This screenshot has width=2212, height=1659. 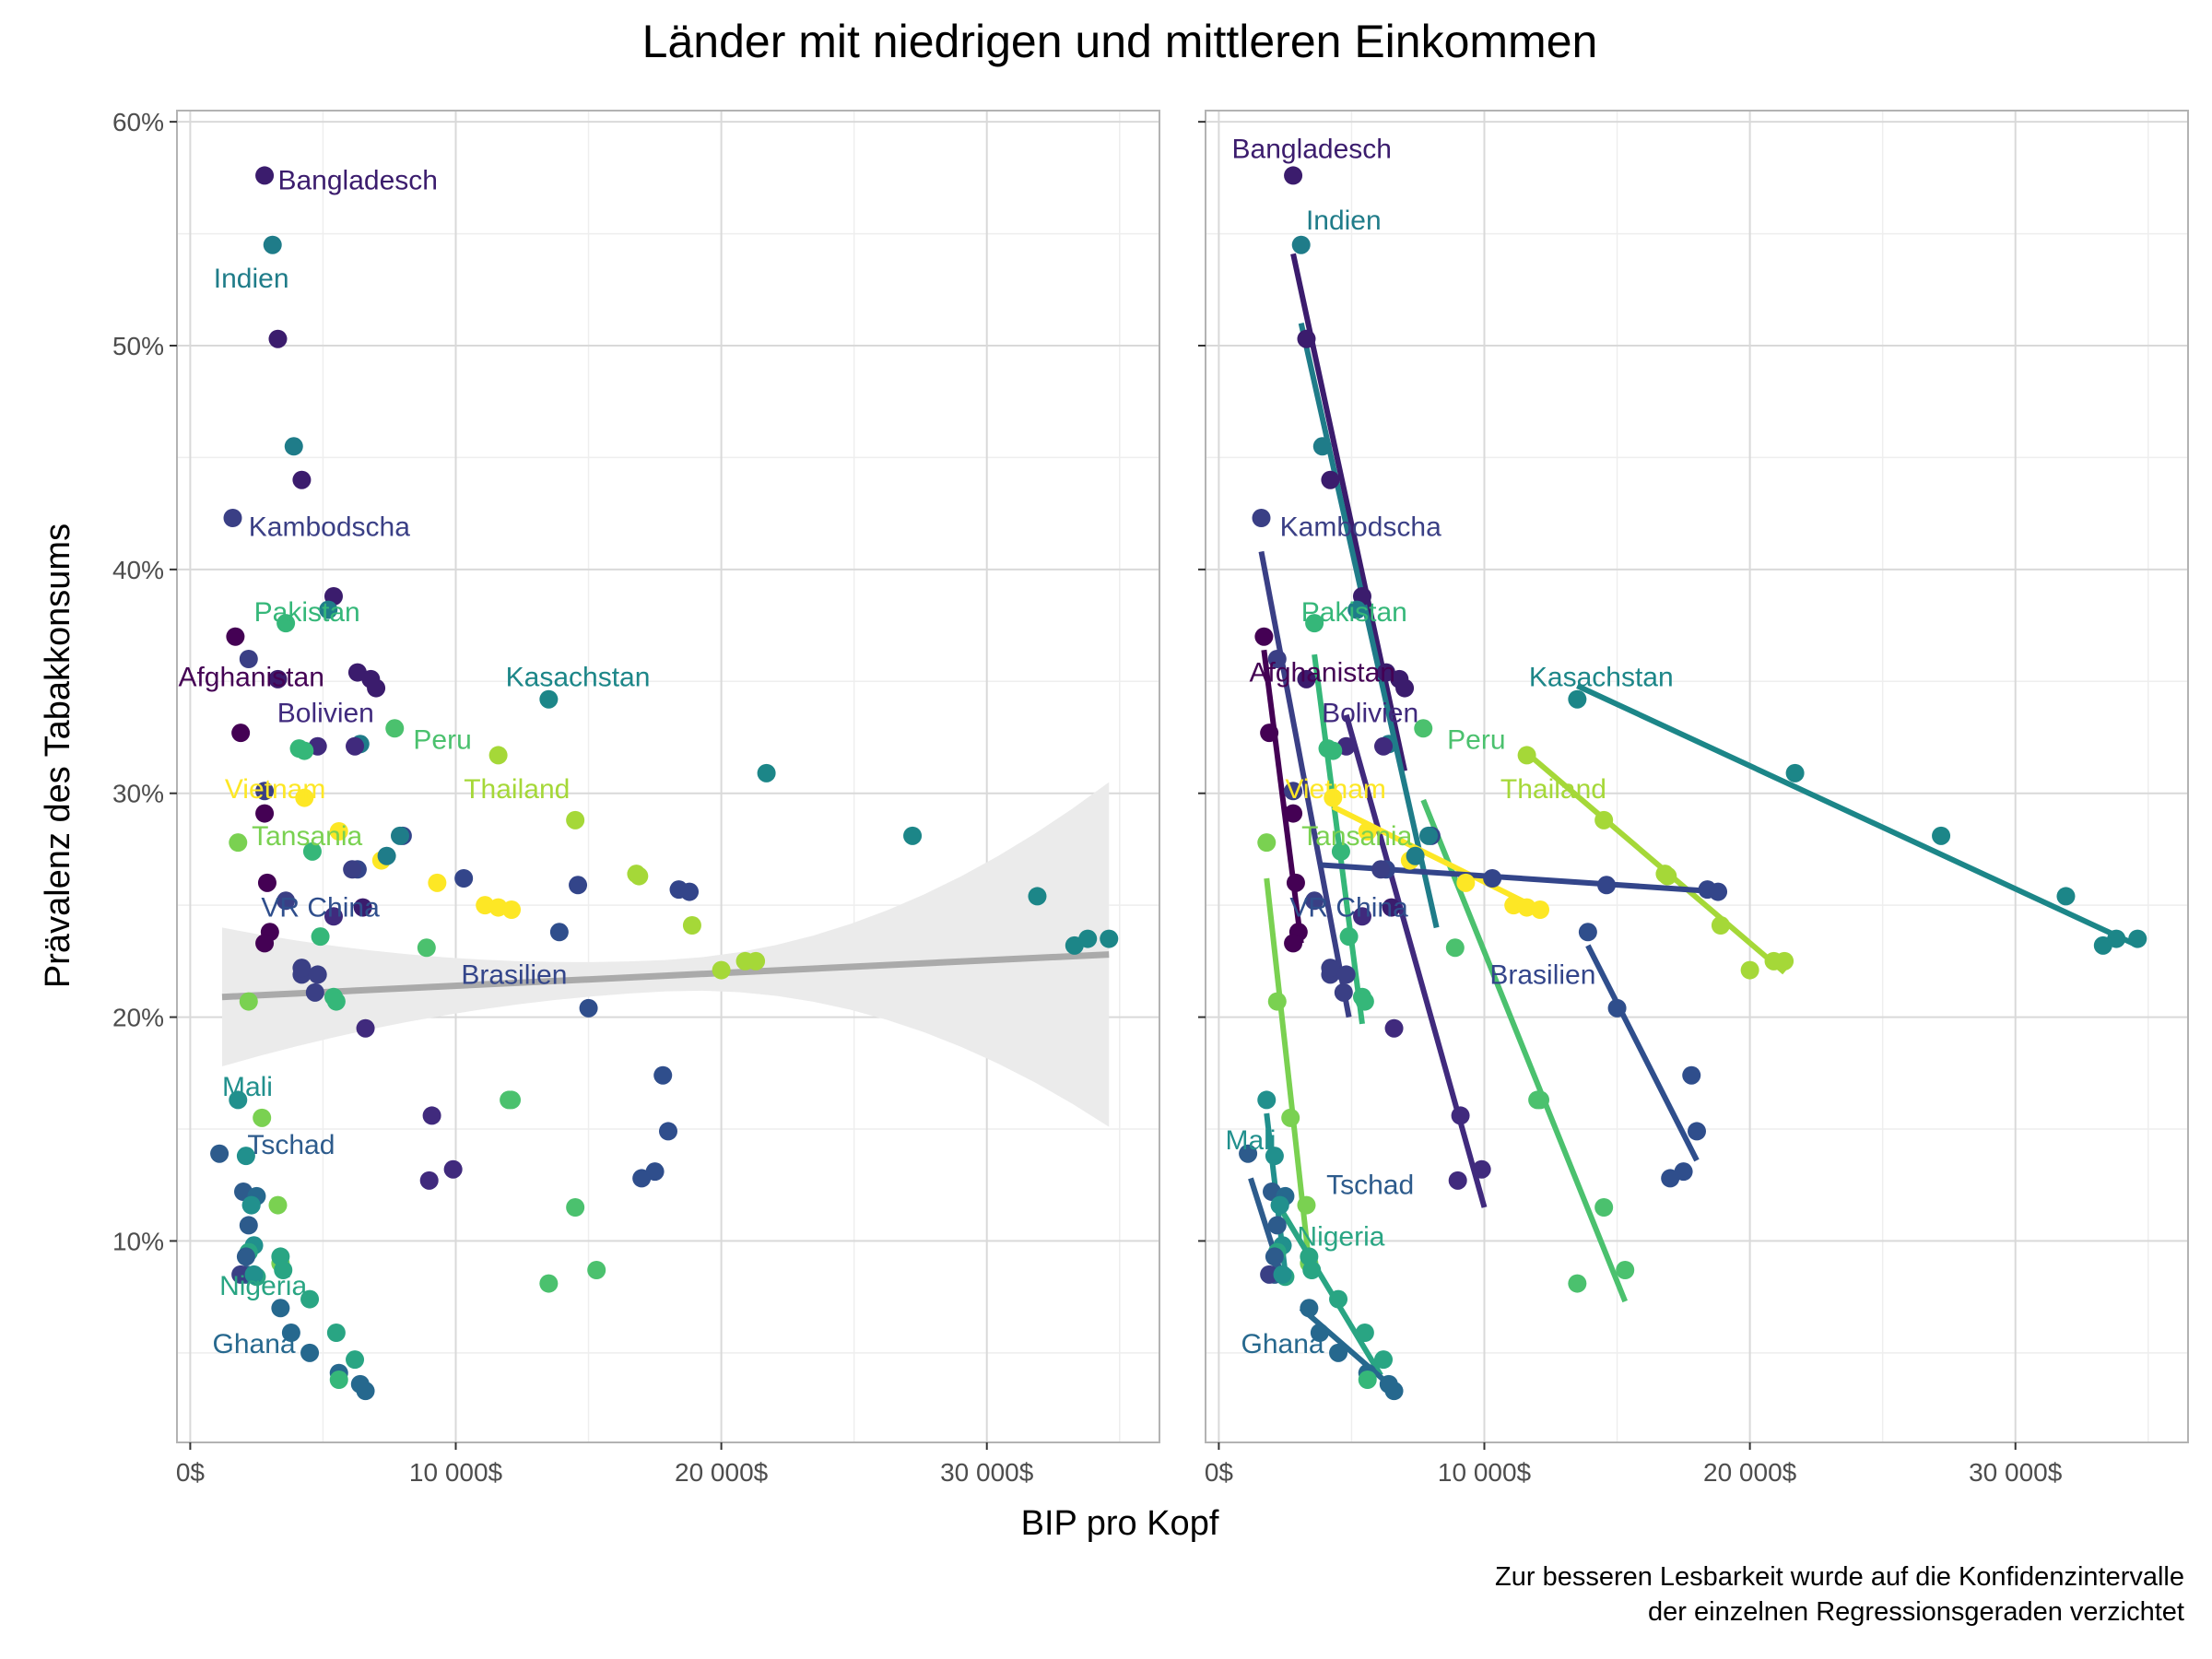 I want to click on fit-line-kambodscha, so click(x=1305, y=784).